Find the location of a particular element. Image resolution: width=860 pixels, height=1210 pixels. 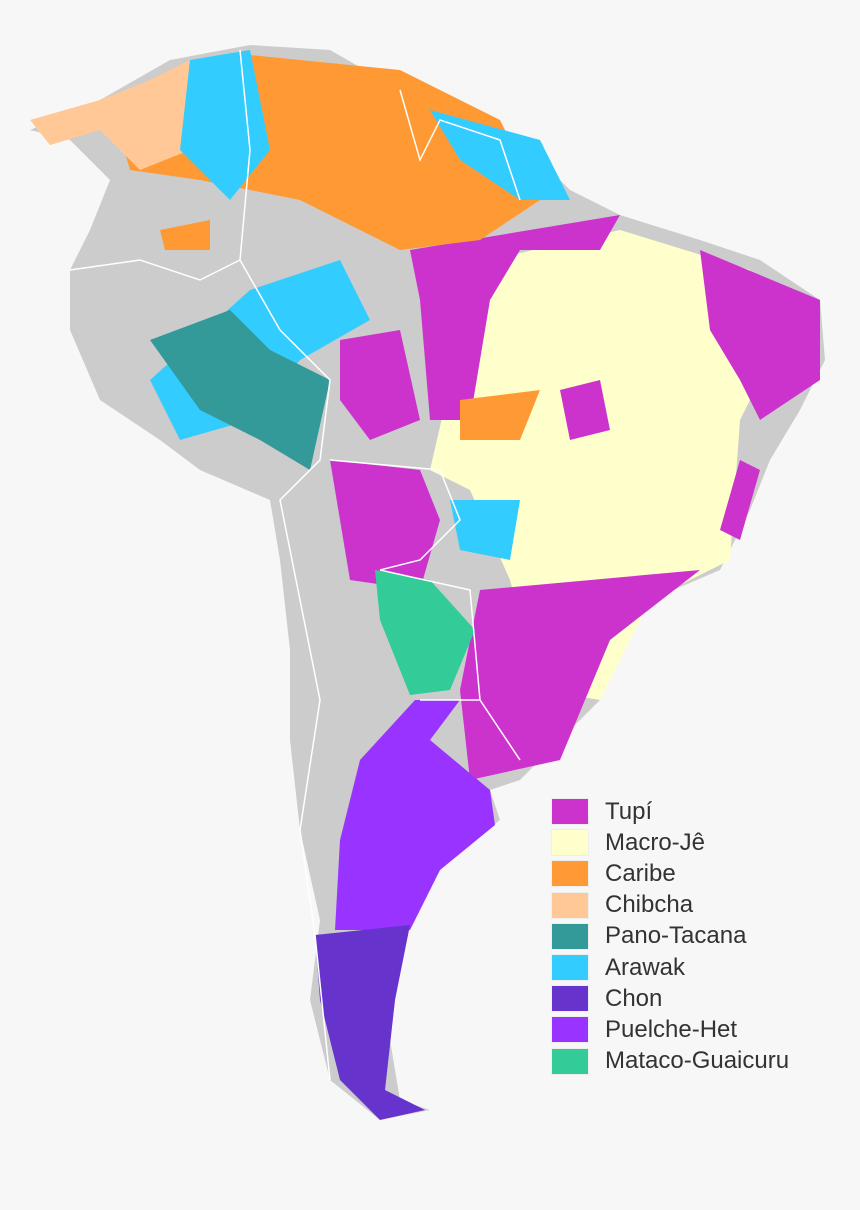

legend-label: Puelche-Het is located at coordinates (671, 1029).